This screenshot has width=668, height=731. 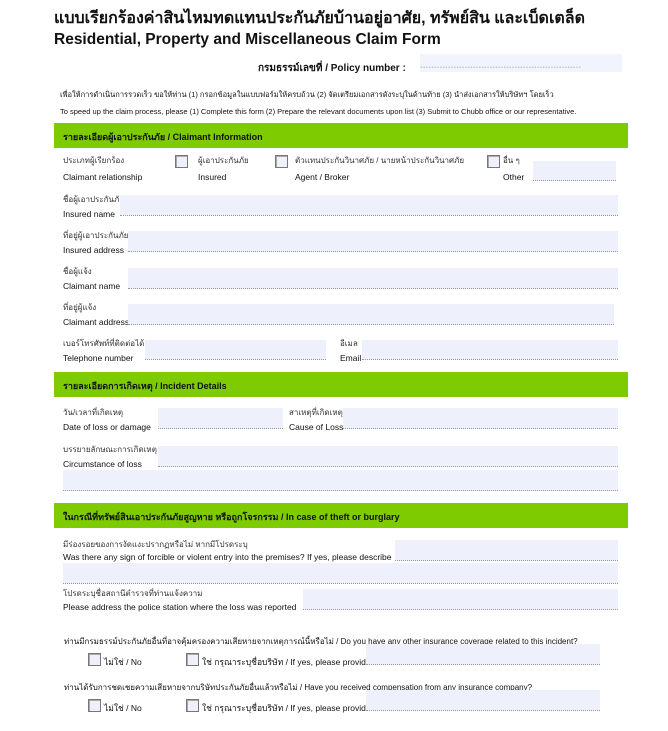 I want to click on claimant-name-label: Claimant name, so click(x=92, y=286).